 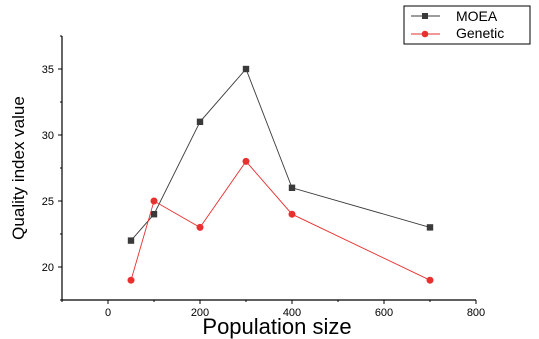 I want to click on y-tick-label: 25, so click(x=48, y=202).